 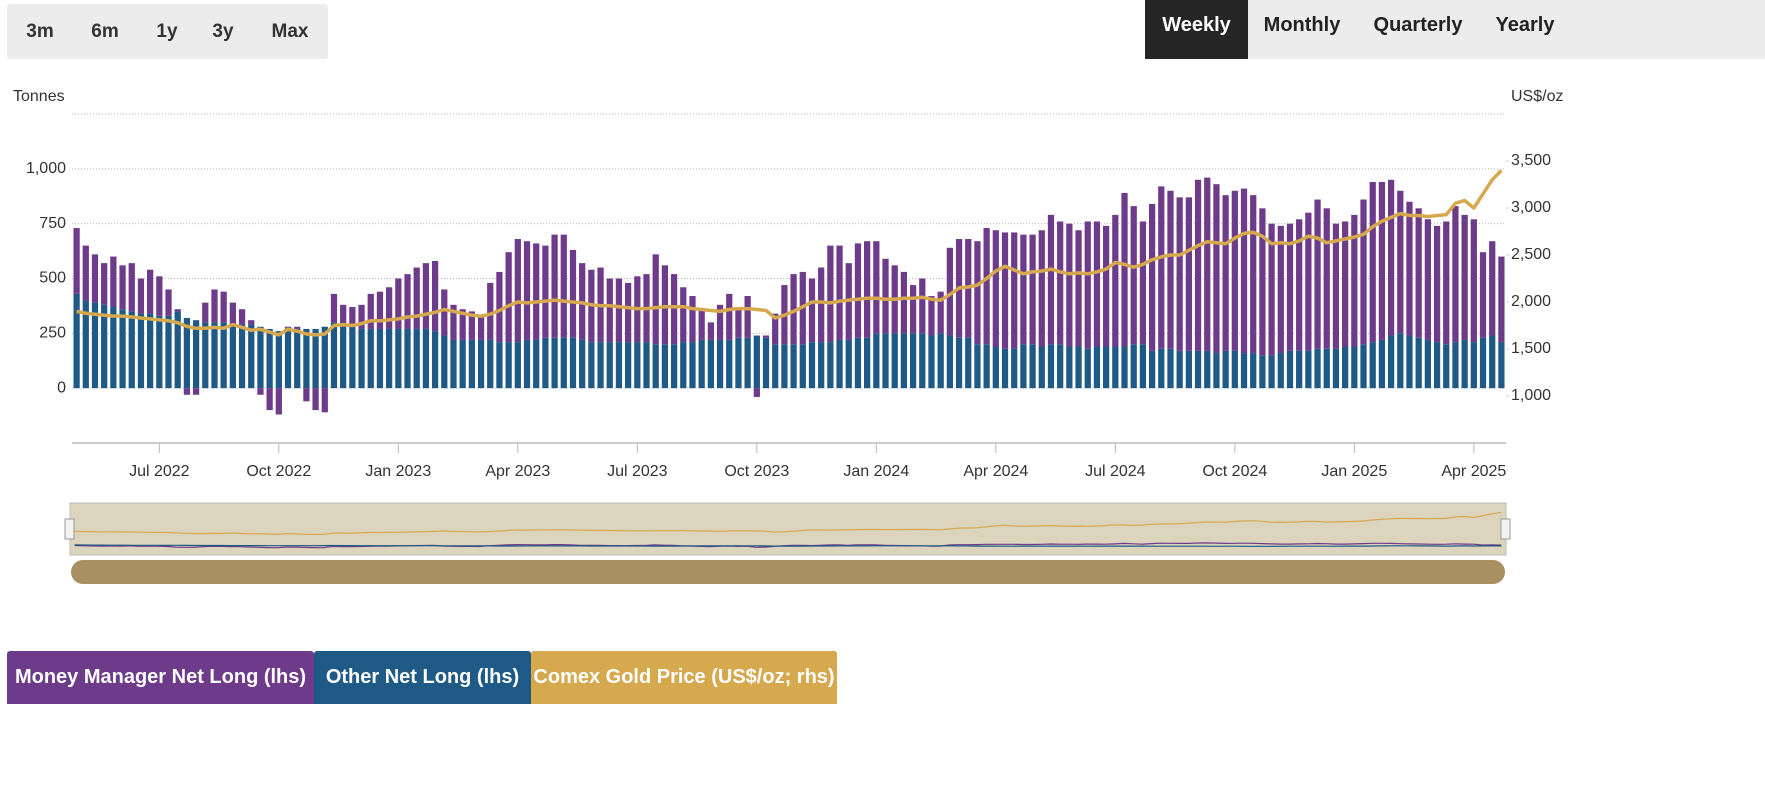 What do you see at coordinates (788, 545) in the screenshot?
I see `navigator-line` at bounding box center [788, 545].